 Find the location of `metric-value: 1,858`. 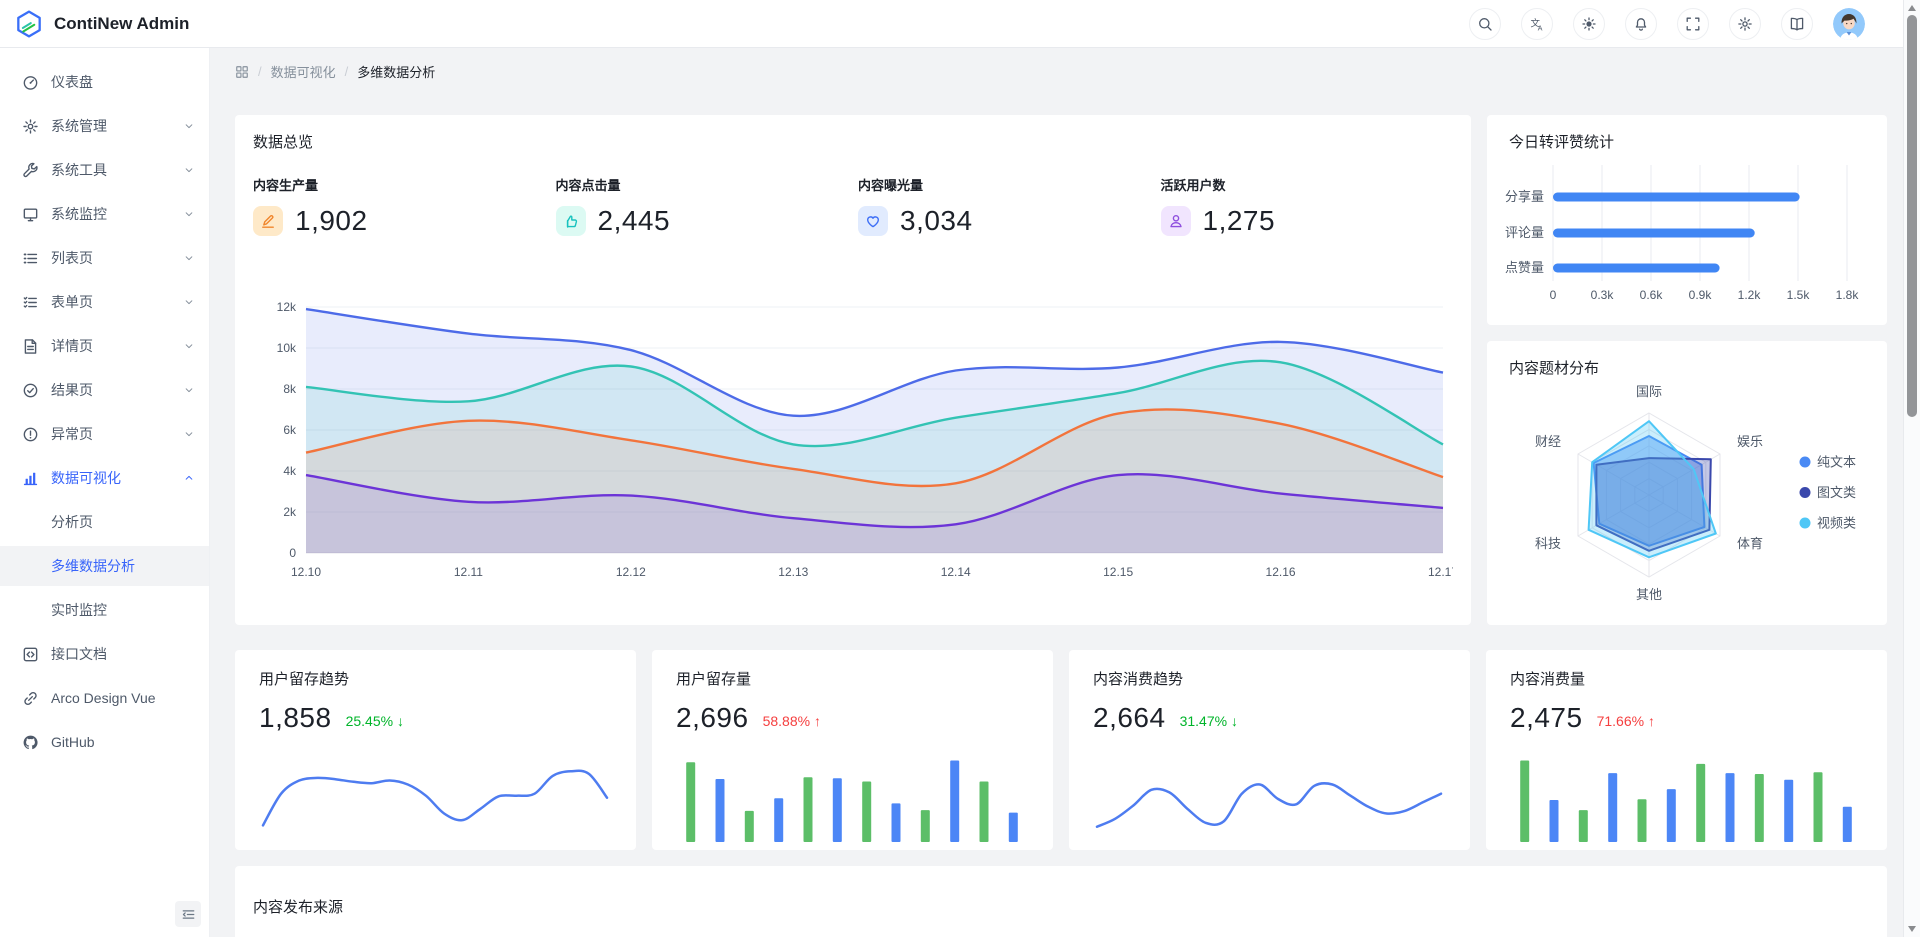

metric-value: 1,858 is located at coordinates (295, 717).